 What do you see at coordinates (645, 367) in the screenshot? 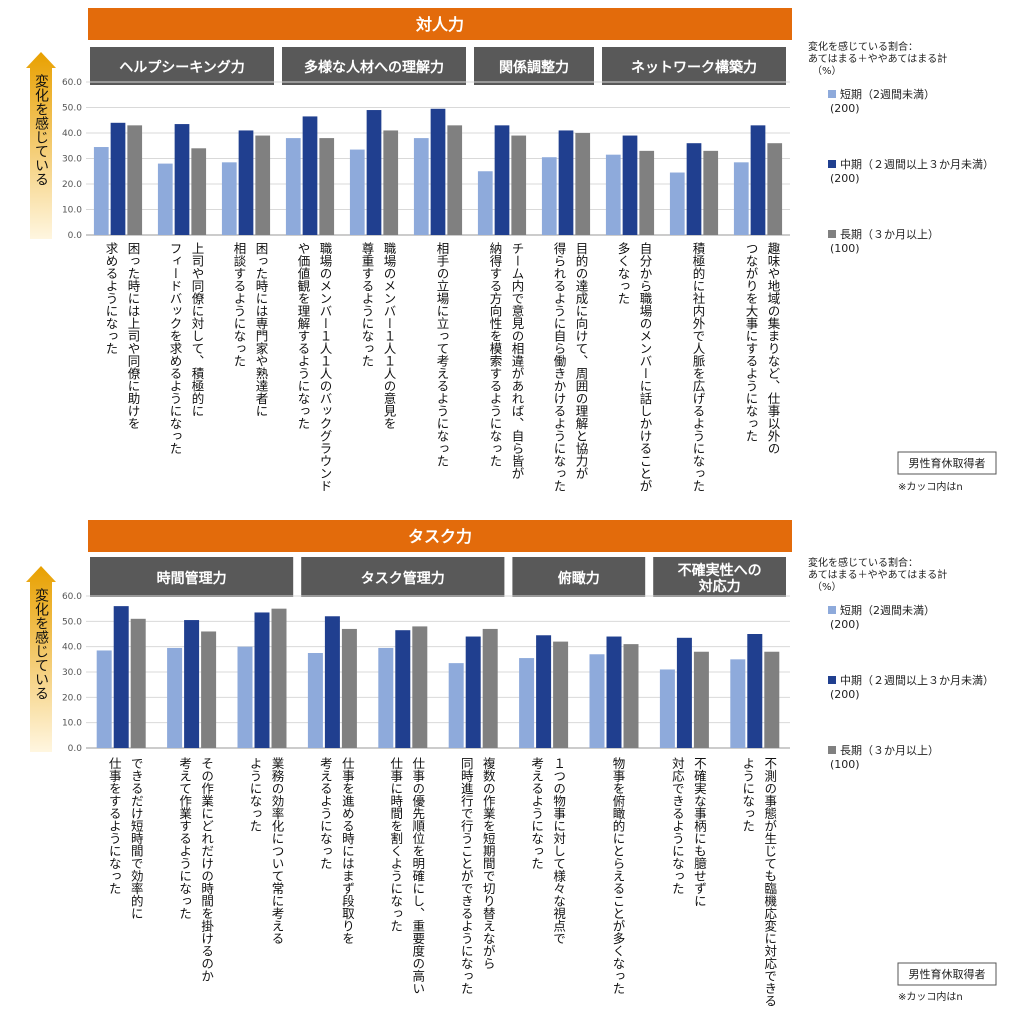
I see `x-category-label: 自分から職場のメンバーに話しかけることが` at bounding box center [645, 367].